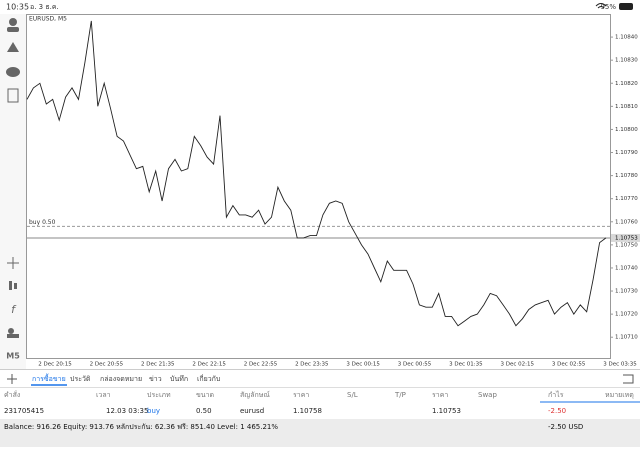 Image resolution: width=640 pixels, height=451 pixels. What do you see at coordinates (363, 365) in the screenshot?
I see `x-tick-label: 3 Dec 00:15` at bounding box center [363, 365].